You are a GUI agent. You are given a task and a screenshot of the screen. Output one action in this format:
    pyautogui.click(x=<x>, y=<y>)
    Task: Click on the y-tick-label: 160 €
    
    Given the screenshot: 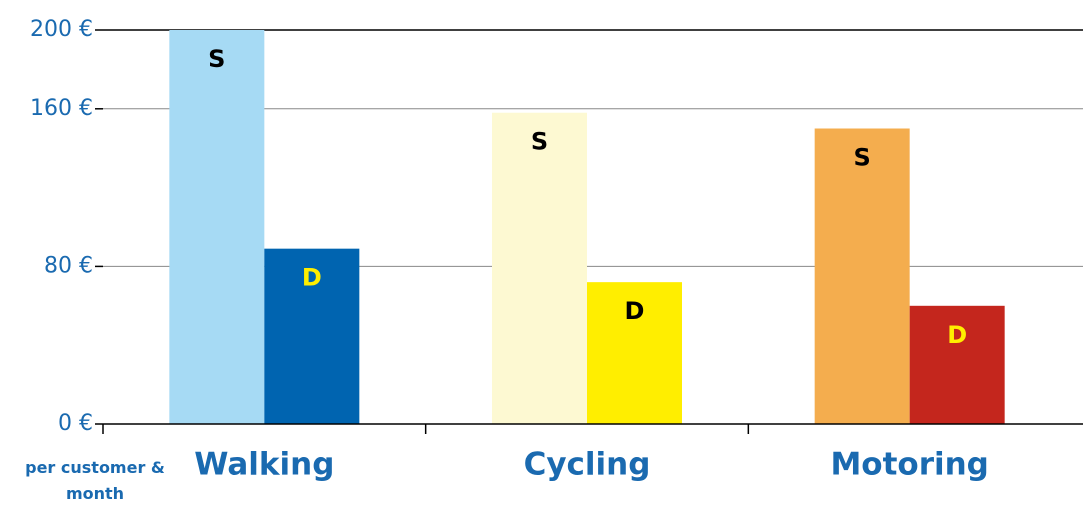 What is the action you would take?
    pyautogui.click(x=61, y=108)
    